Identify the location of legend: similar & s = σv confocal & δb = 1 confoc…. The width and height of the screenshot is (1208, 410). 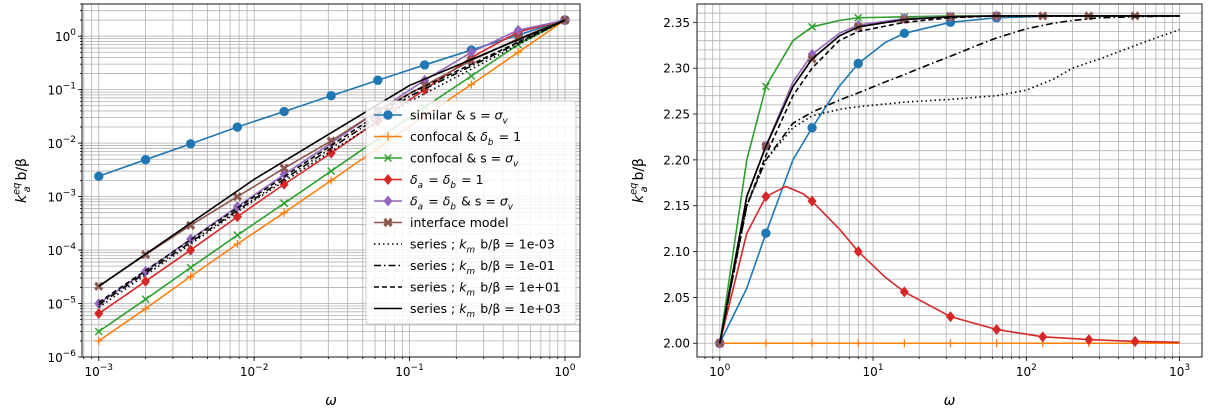
(471, 212).